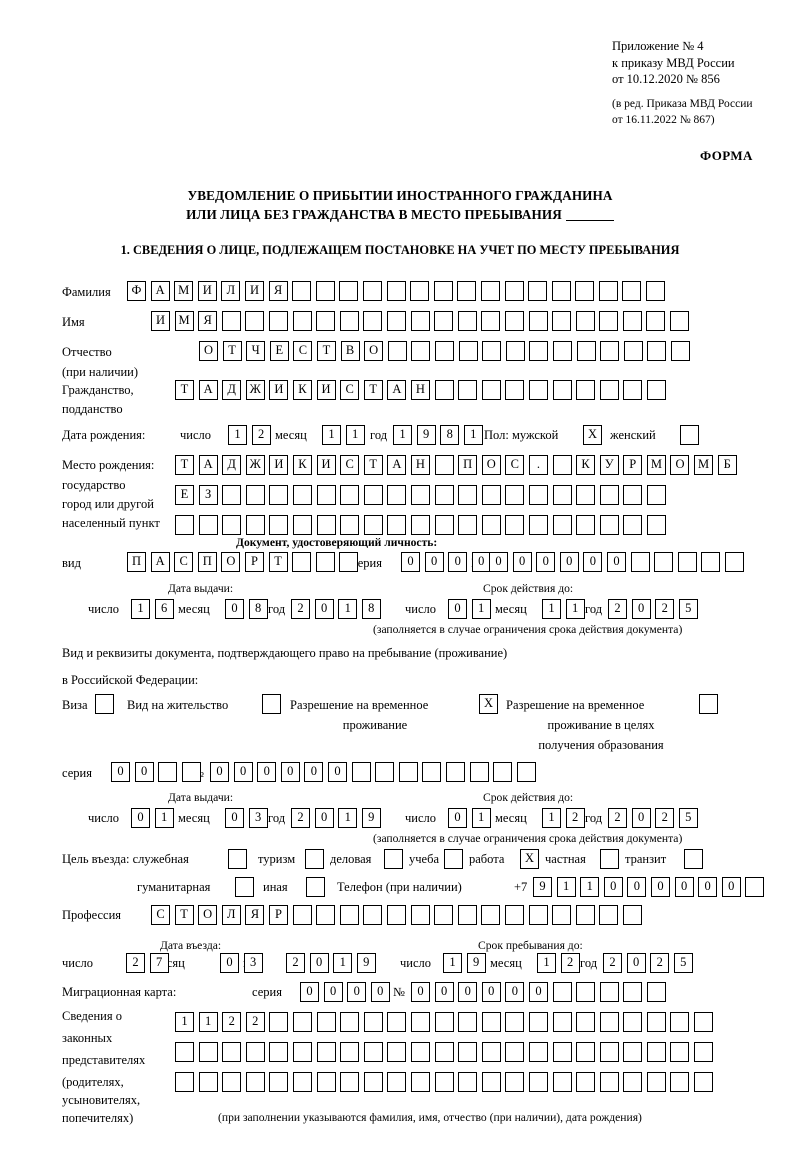 This screenshot has height=1163, width=800. What do you see at coordinates (586, 465) in the screenshot?
I see `cell: К` at bounding box center [586, 465].